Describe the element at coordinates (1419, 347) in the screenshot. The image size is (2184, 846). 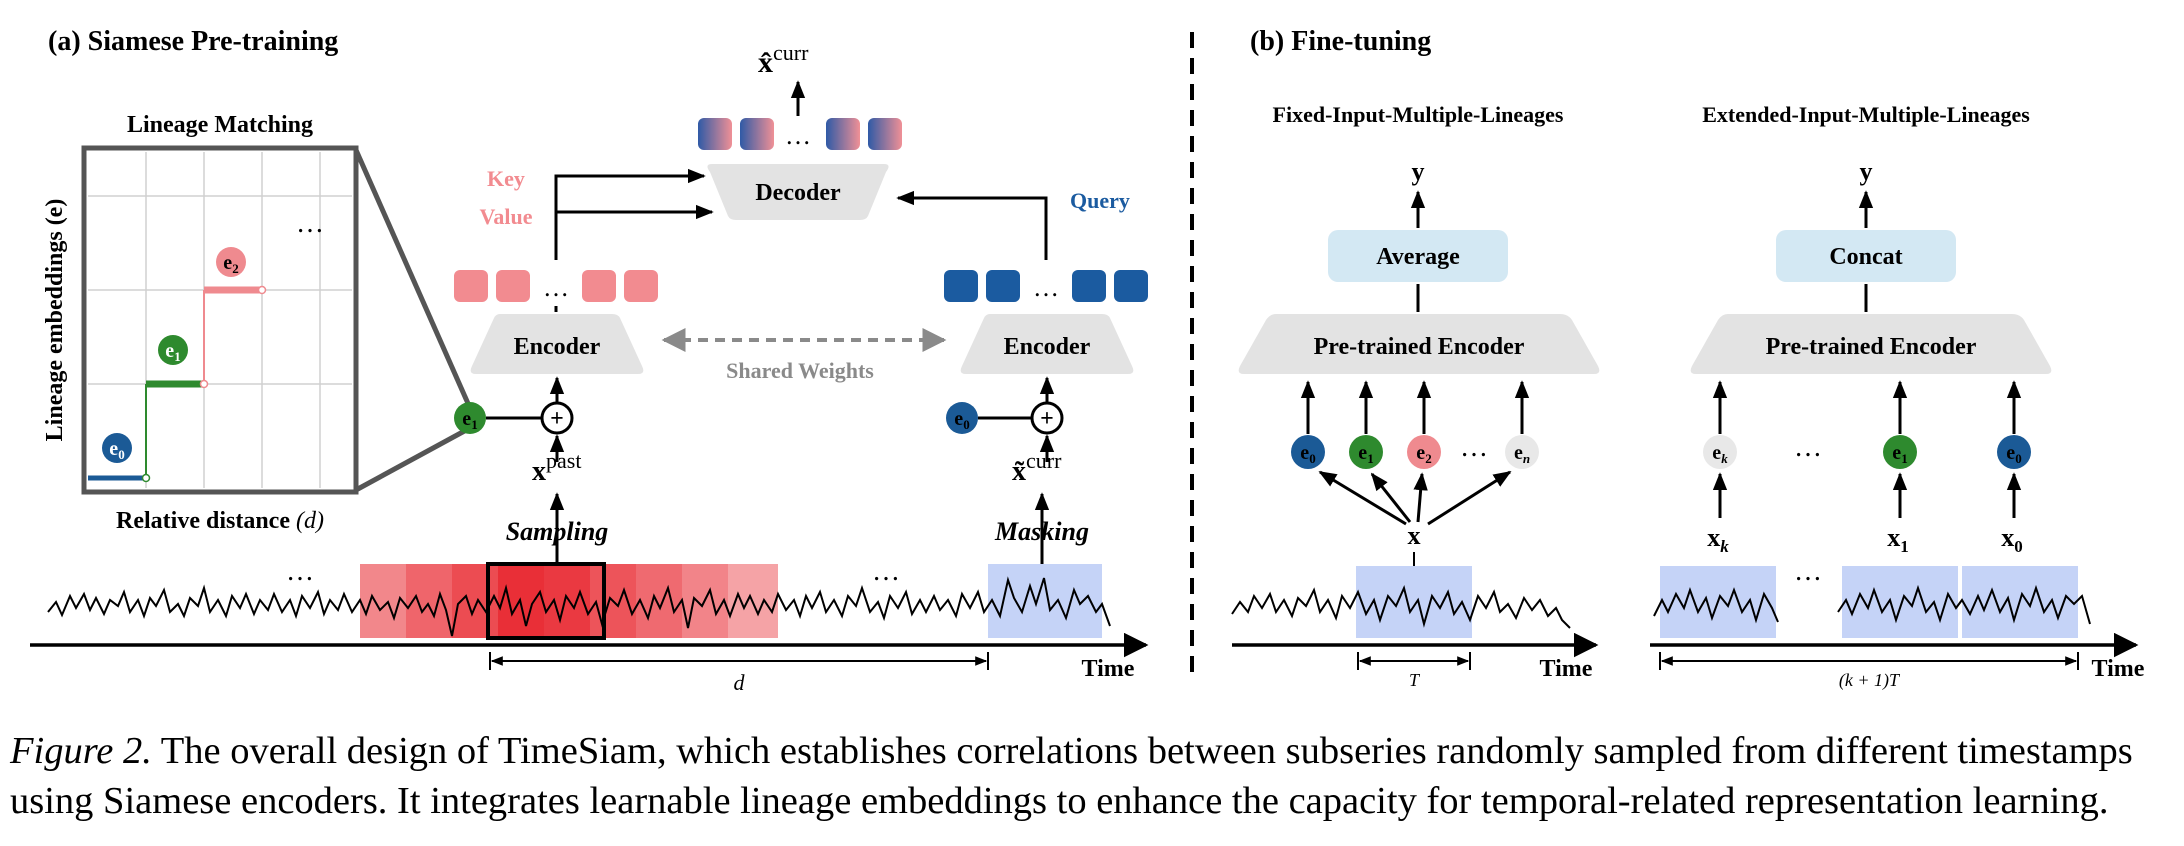
I see `fixed-encoder-label: Pre-trained Encoder` at that location.